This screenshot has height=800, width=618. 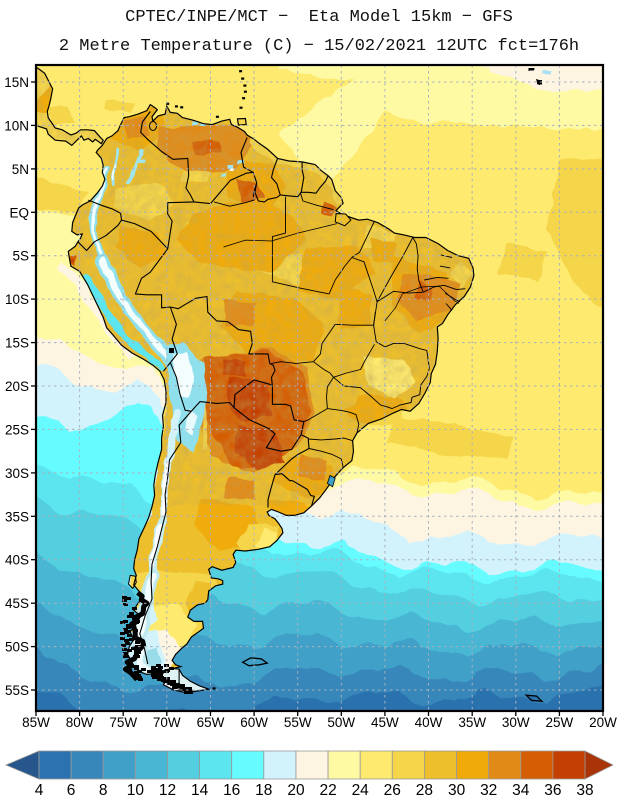 What do you see at coordinates (254, 722) in the screenshot?
I see `svg-text: 60W` at bounding box center [254, 722].